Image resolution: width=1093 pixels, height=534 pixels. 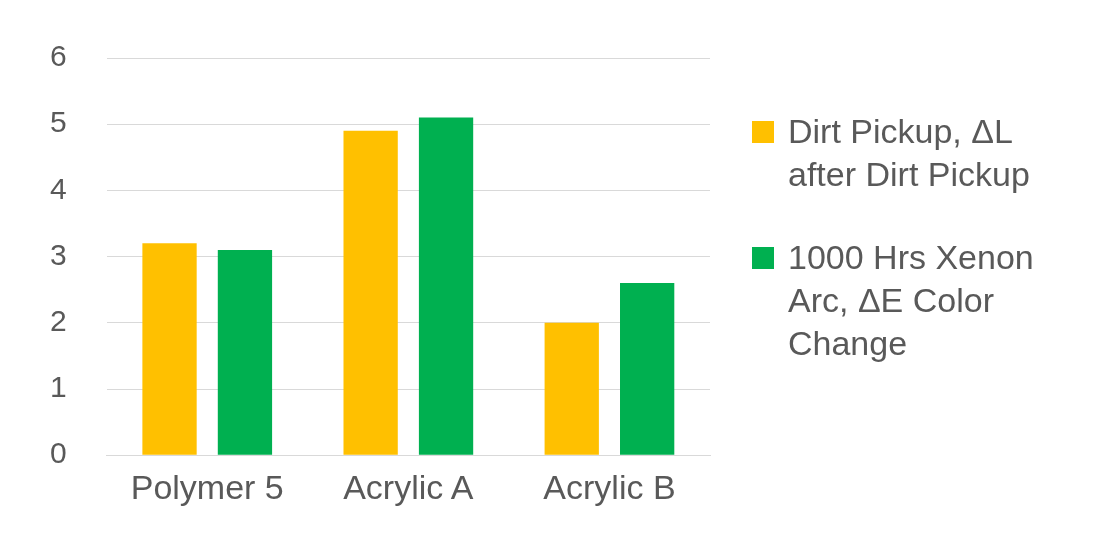 What do you see at coordinates (58, 387) in the screenshot?
I see `y-tick-label: 1` at bounding box center [58, 387].